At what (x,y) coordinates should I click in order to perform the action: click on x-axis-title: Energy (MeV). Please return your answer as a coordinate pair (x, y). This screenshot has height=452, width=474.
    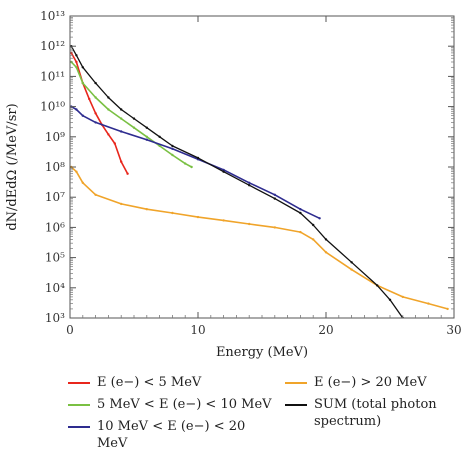
    Looking at the image, I should click on (262, 352).